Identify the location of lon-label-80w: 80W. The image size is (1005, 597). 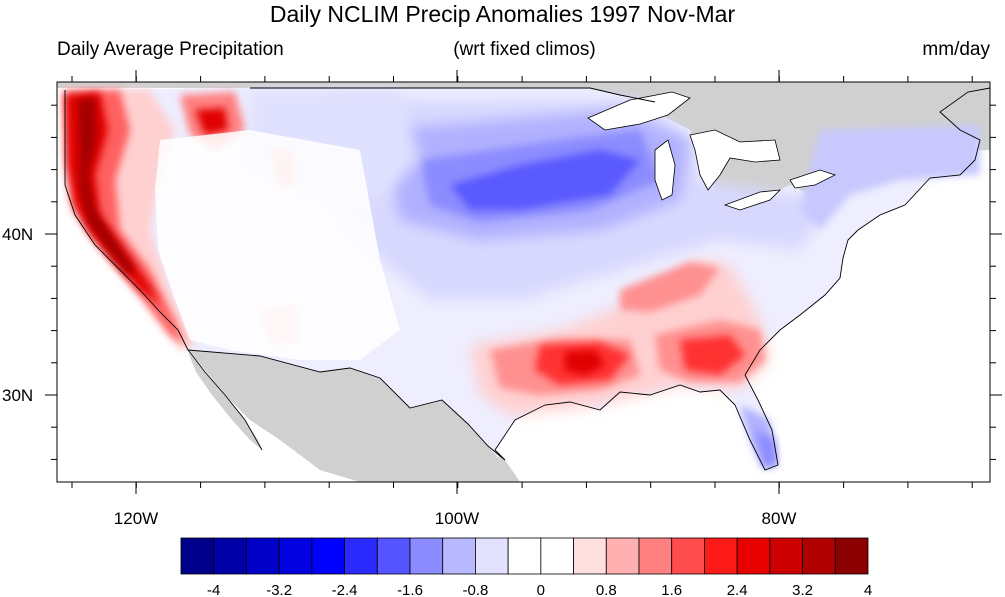
(779, 518).